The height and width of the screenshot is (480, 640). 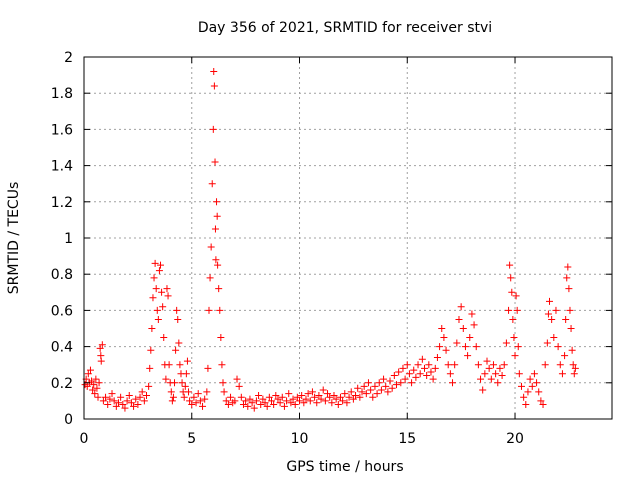 What do you see at coordinates (62, 348) in the screenshot?
I see `y-tick-label: 0.4` at bounding box center [62, 348].